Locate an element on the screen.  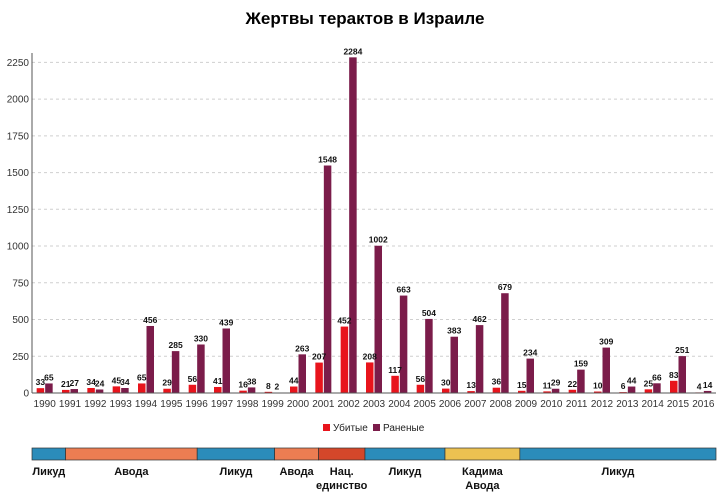
x-tick-label: 2003 is located at coordinates (374, 404).